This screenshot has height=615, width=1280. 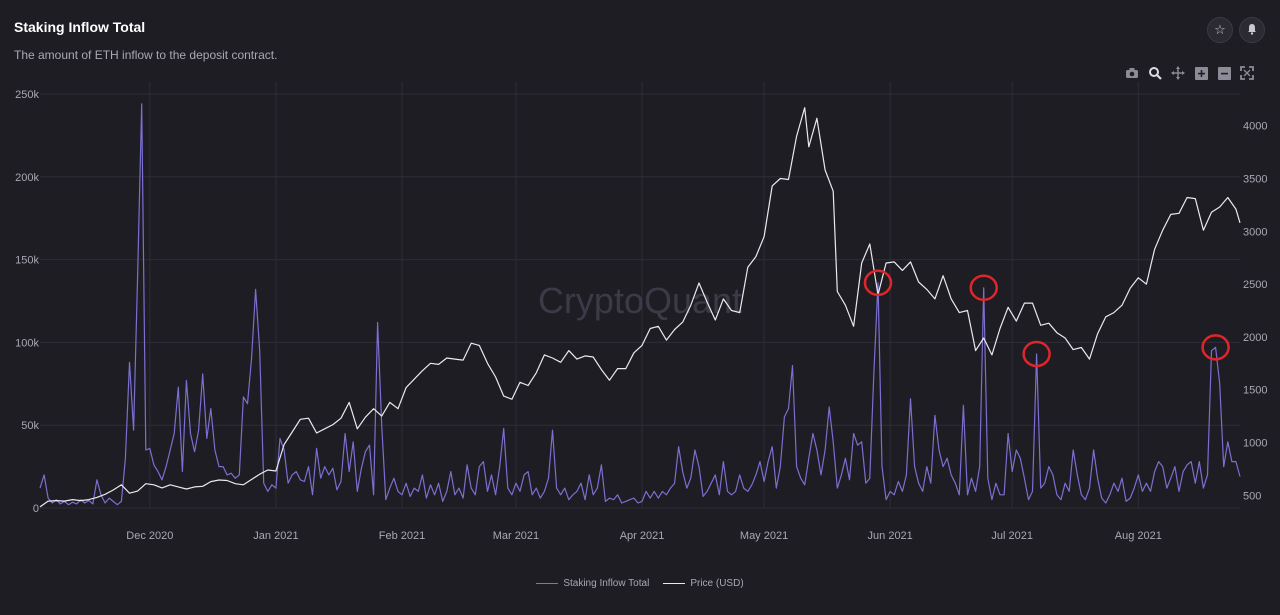 I want to click on x-tick-label: Jun 2021, so click(x=890, y=536).